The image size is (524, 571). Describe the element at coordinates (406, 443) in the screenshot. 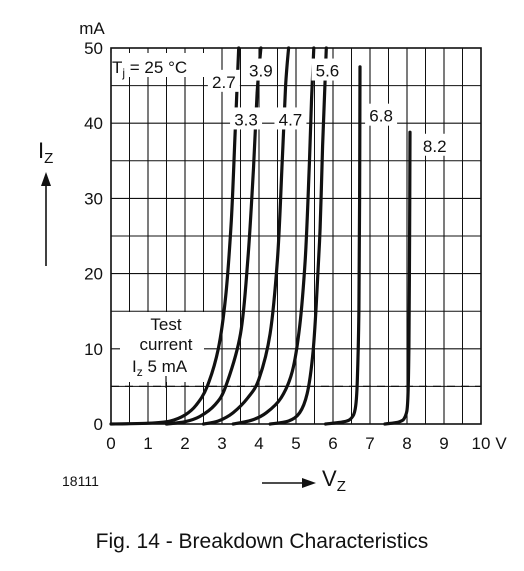

I see `x-tick-label: 8` at that location.